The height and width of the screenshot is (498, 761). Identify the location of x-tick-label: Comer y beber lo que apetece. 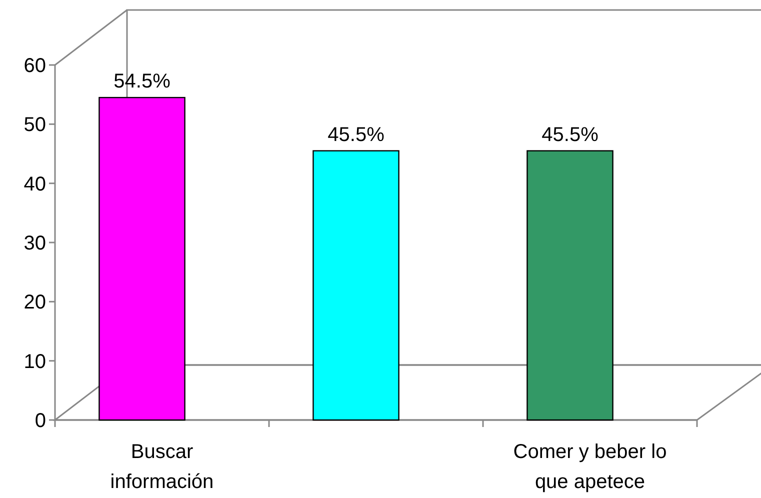
(590, 467).